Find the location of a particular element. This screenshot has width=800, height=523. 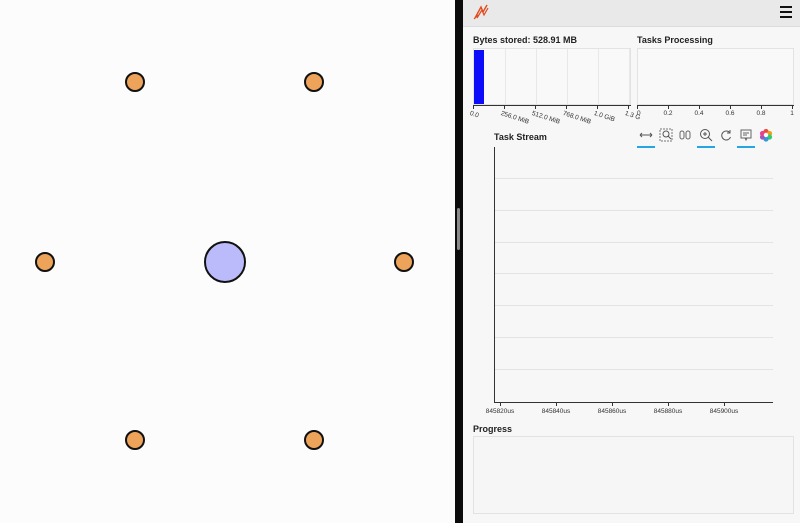

tasks-processing-title: Tasks Processing is located at coordinates (675, 40).